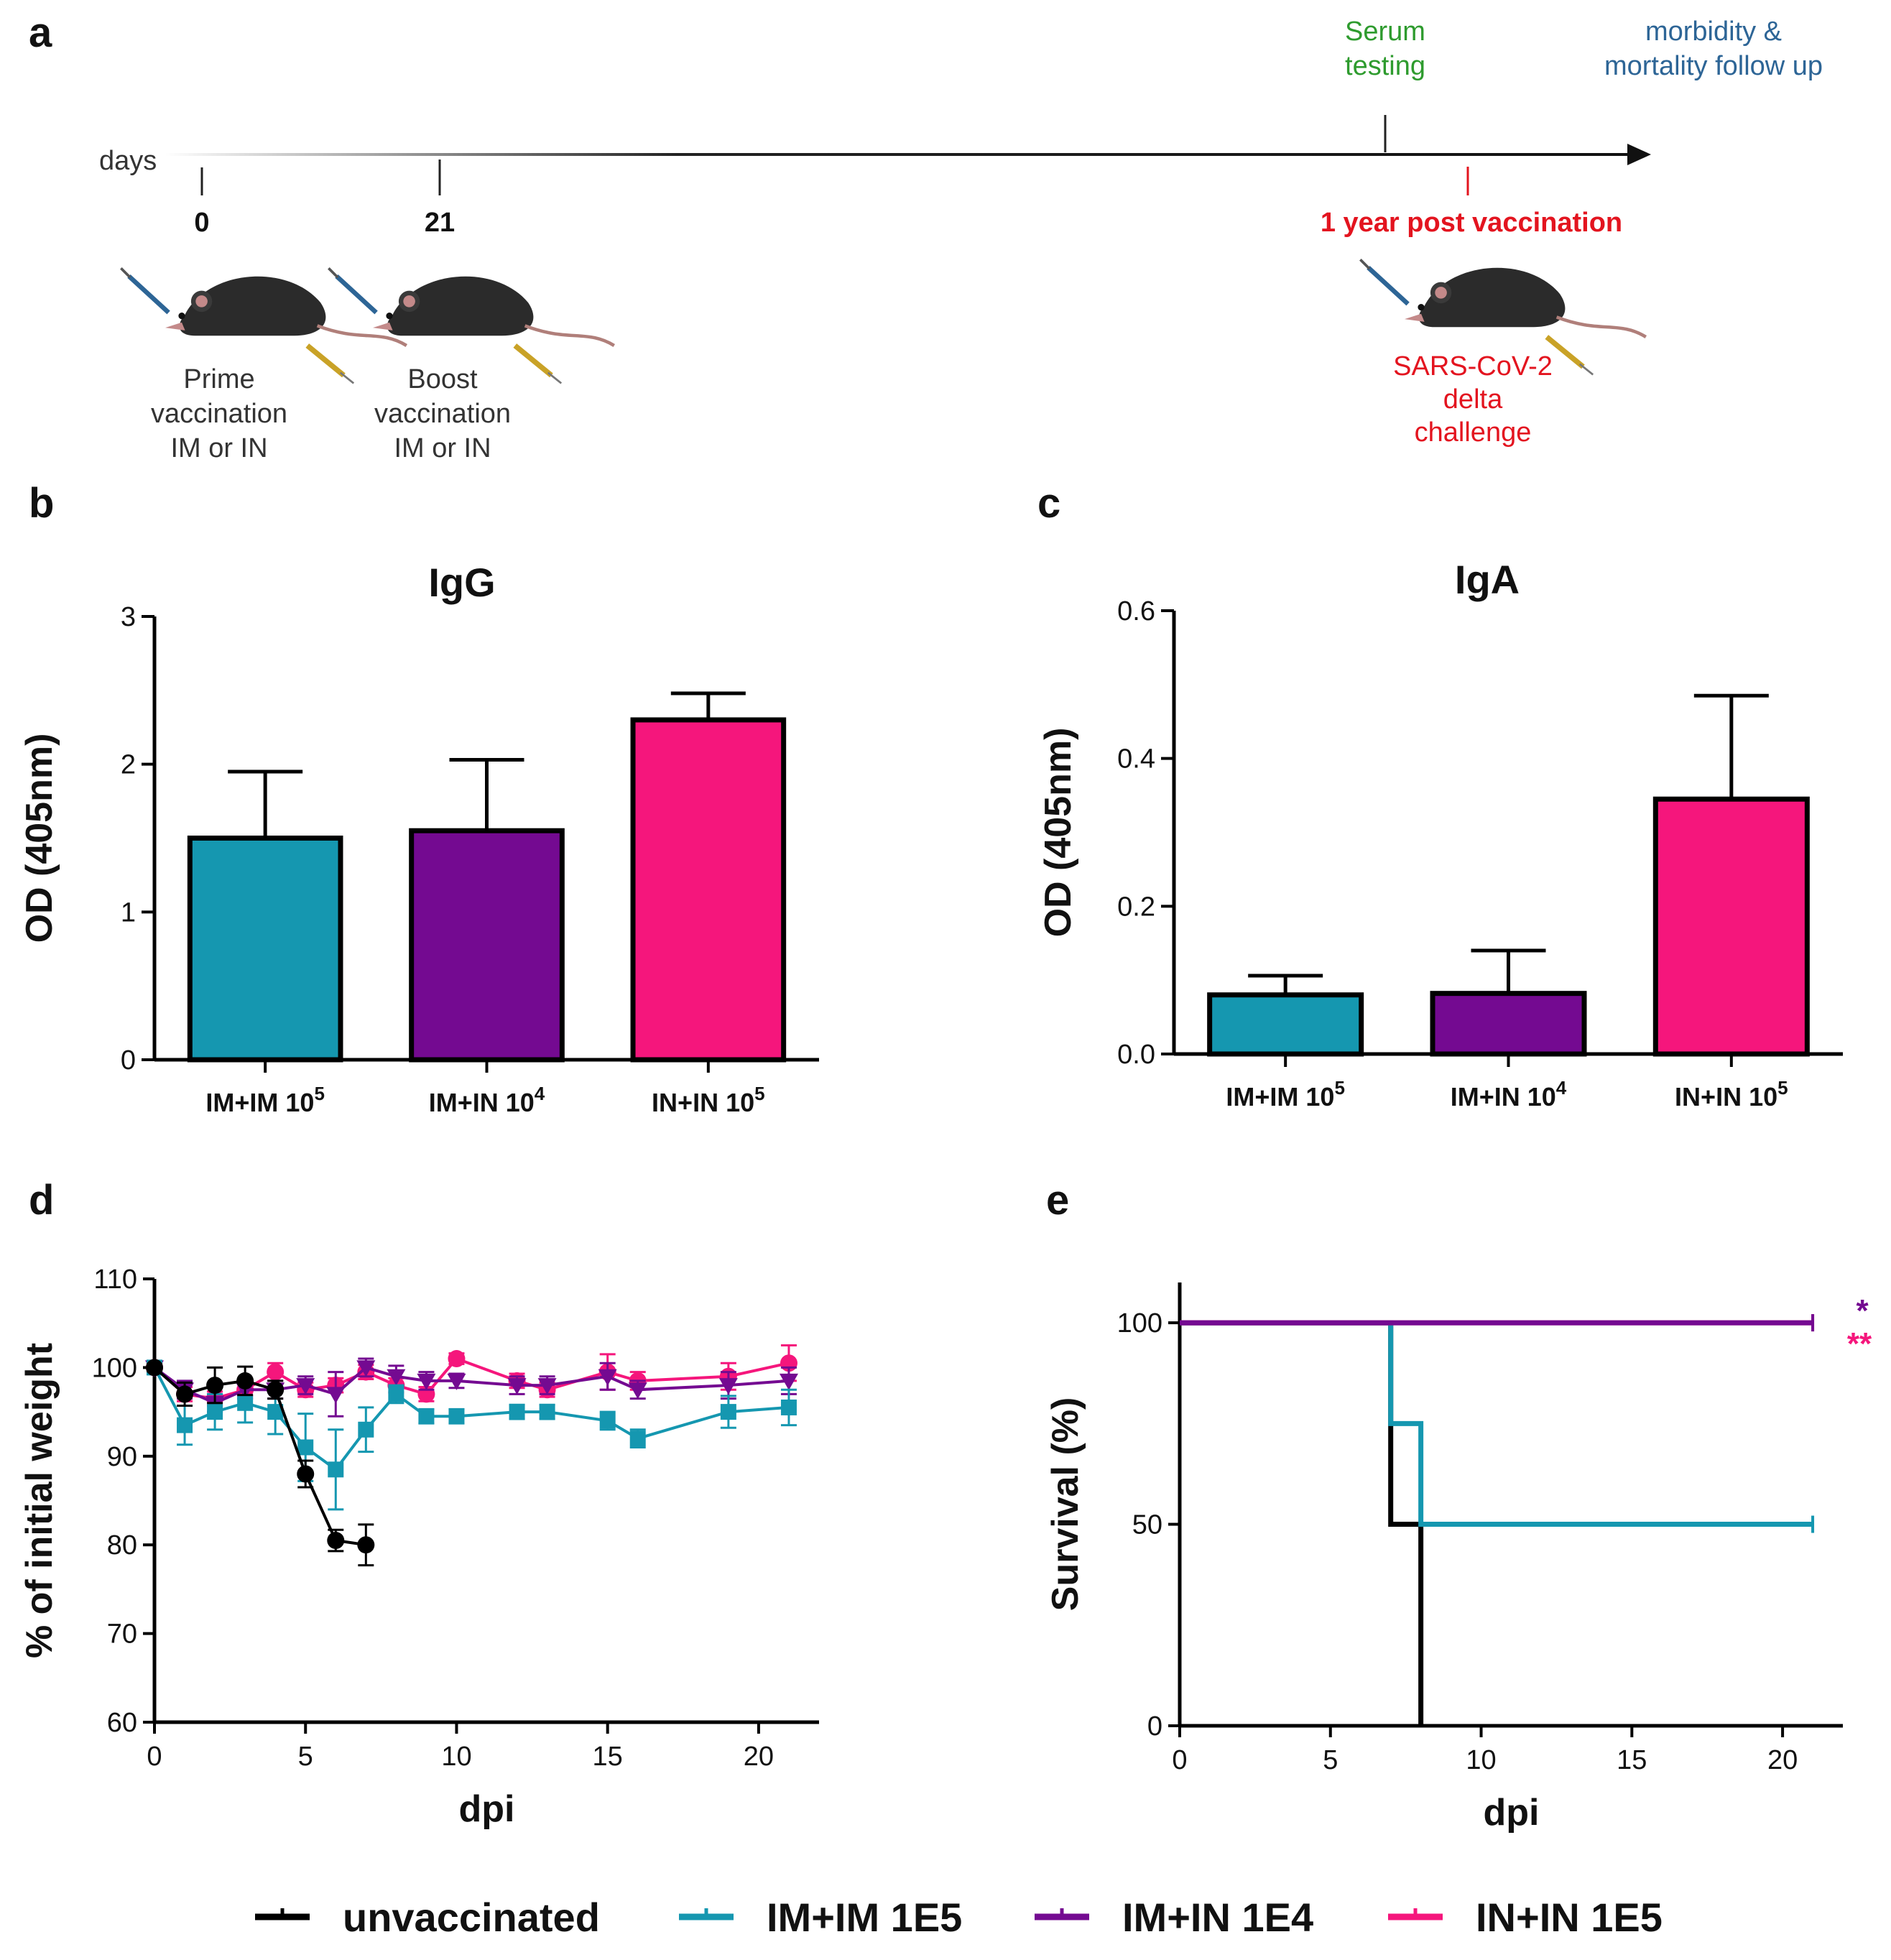 This screenshot has width=1891, height=1960. What do you see at coordinates (40, 1501) in the screenshot?
I see `y-axis-label: % of initial weight` at bounding box center [40, 1501].